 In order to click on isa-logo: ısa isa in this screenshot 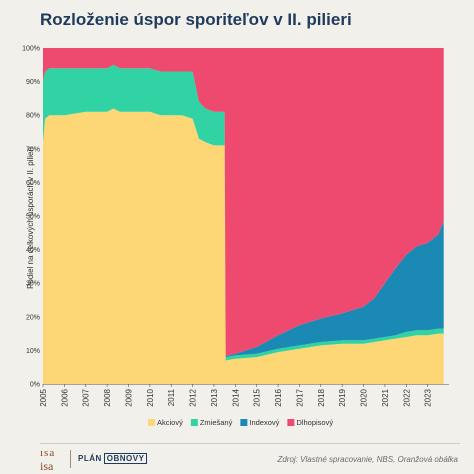, I will do `click(48, 460)`.